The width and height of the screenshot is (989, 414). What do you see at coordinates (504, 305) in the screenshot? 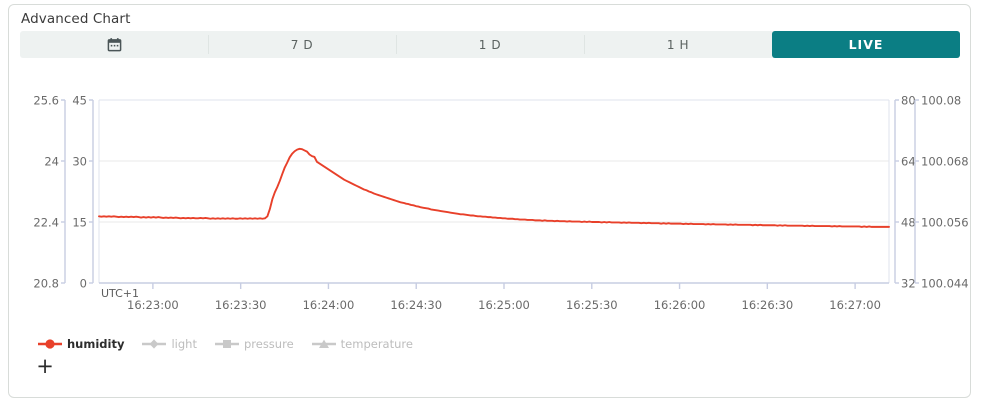
I see `x-tick-label: 16:25:00` at bounding box center [504, 305].